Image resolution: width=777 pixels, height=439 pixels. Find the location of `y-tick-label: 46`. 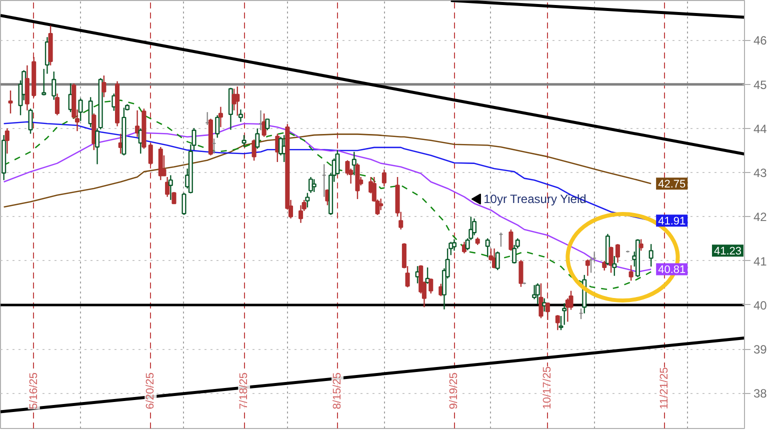

y-tick-label: 46 is located at coordinates (761, 41).